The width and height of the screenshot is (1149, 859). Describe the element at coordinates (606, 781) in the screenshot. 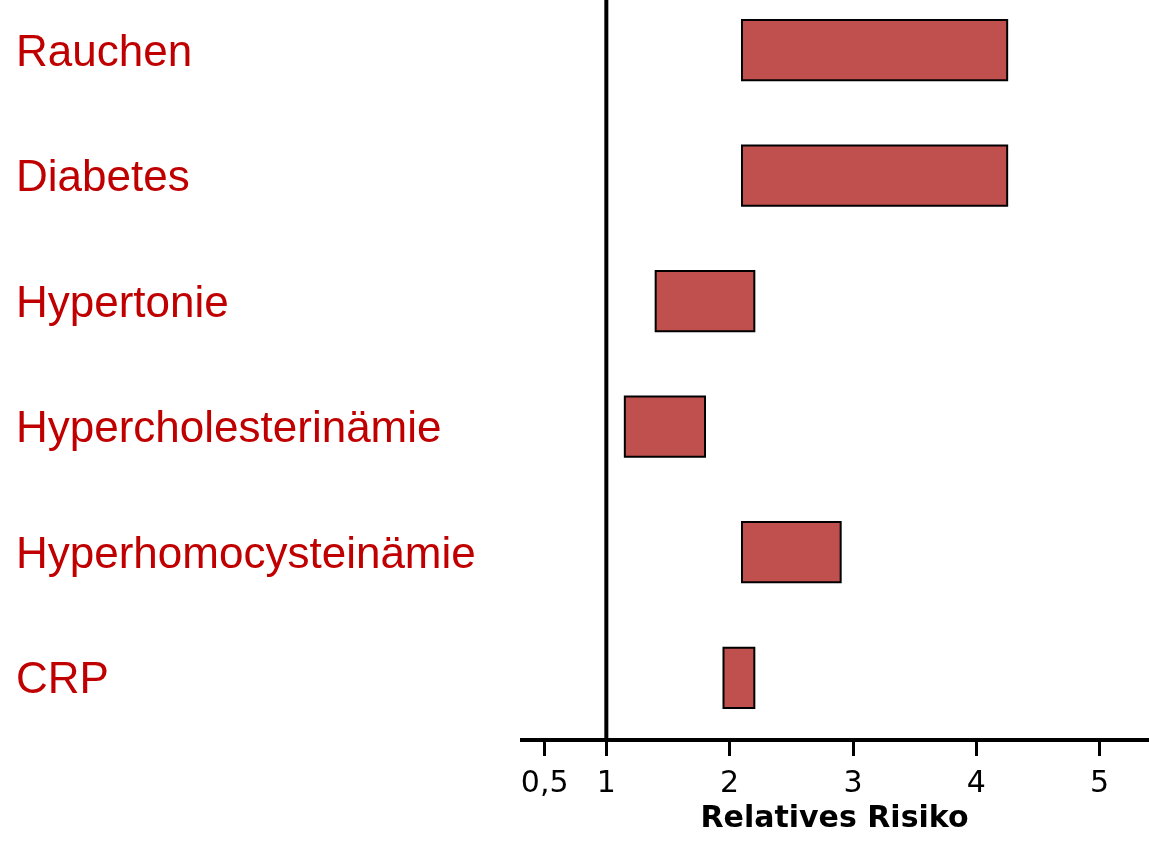

I see `x-tick-label: 1` at that location.